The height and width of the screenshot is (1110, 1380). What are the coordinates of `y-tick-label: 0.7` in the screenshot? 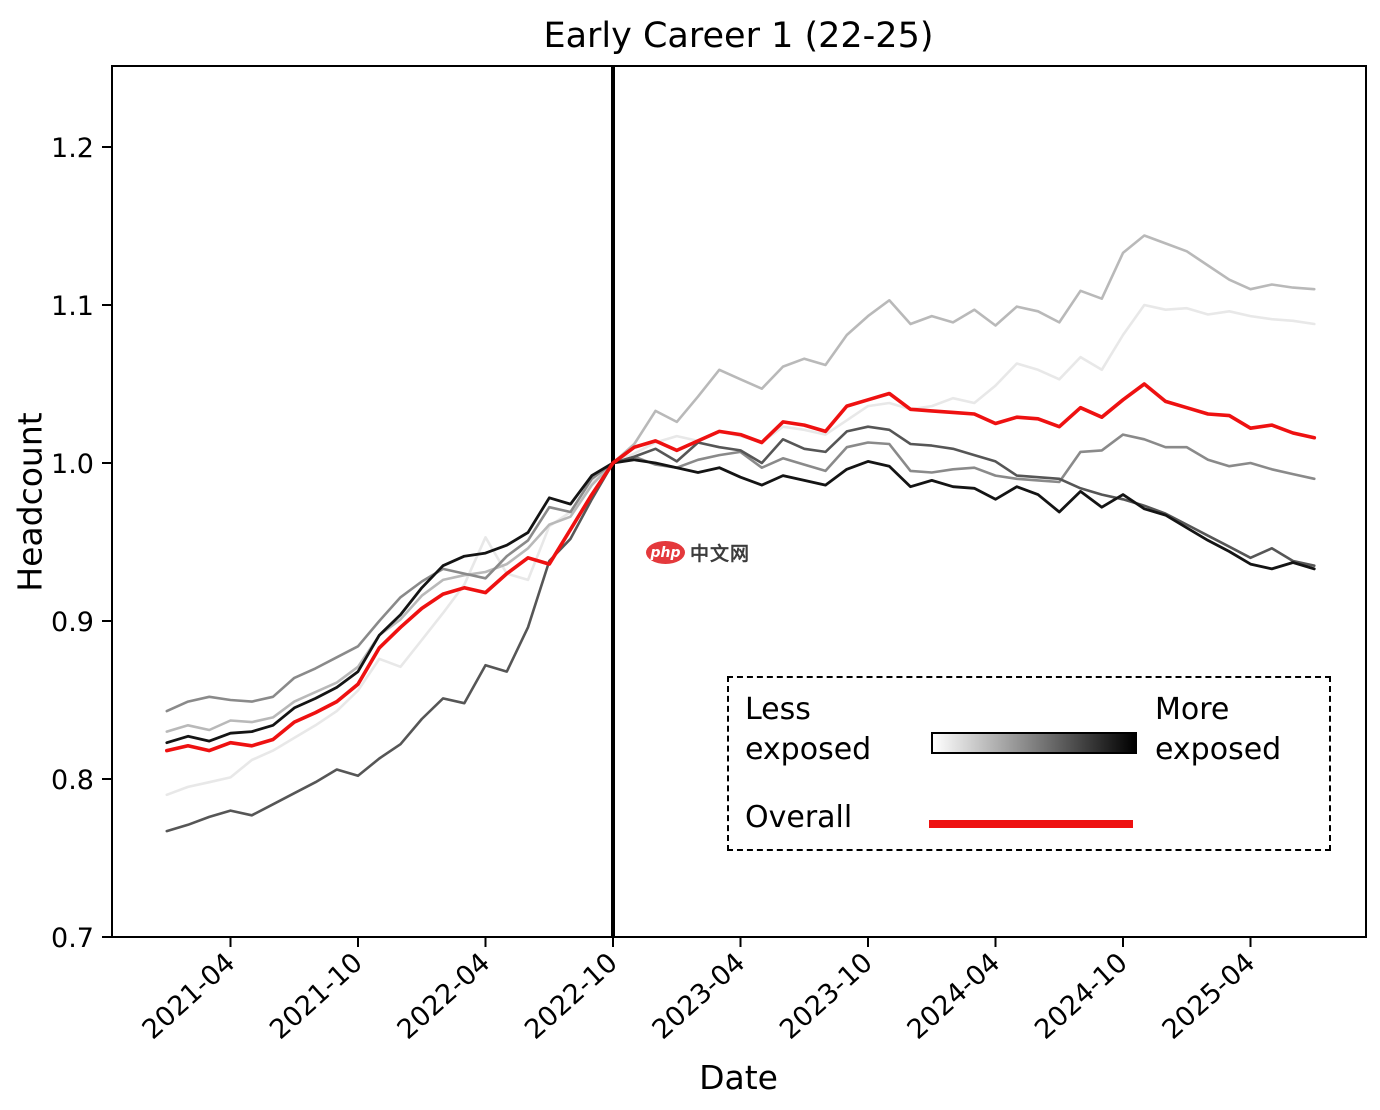 It's located at (72, 938).